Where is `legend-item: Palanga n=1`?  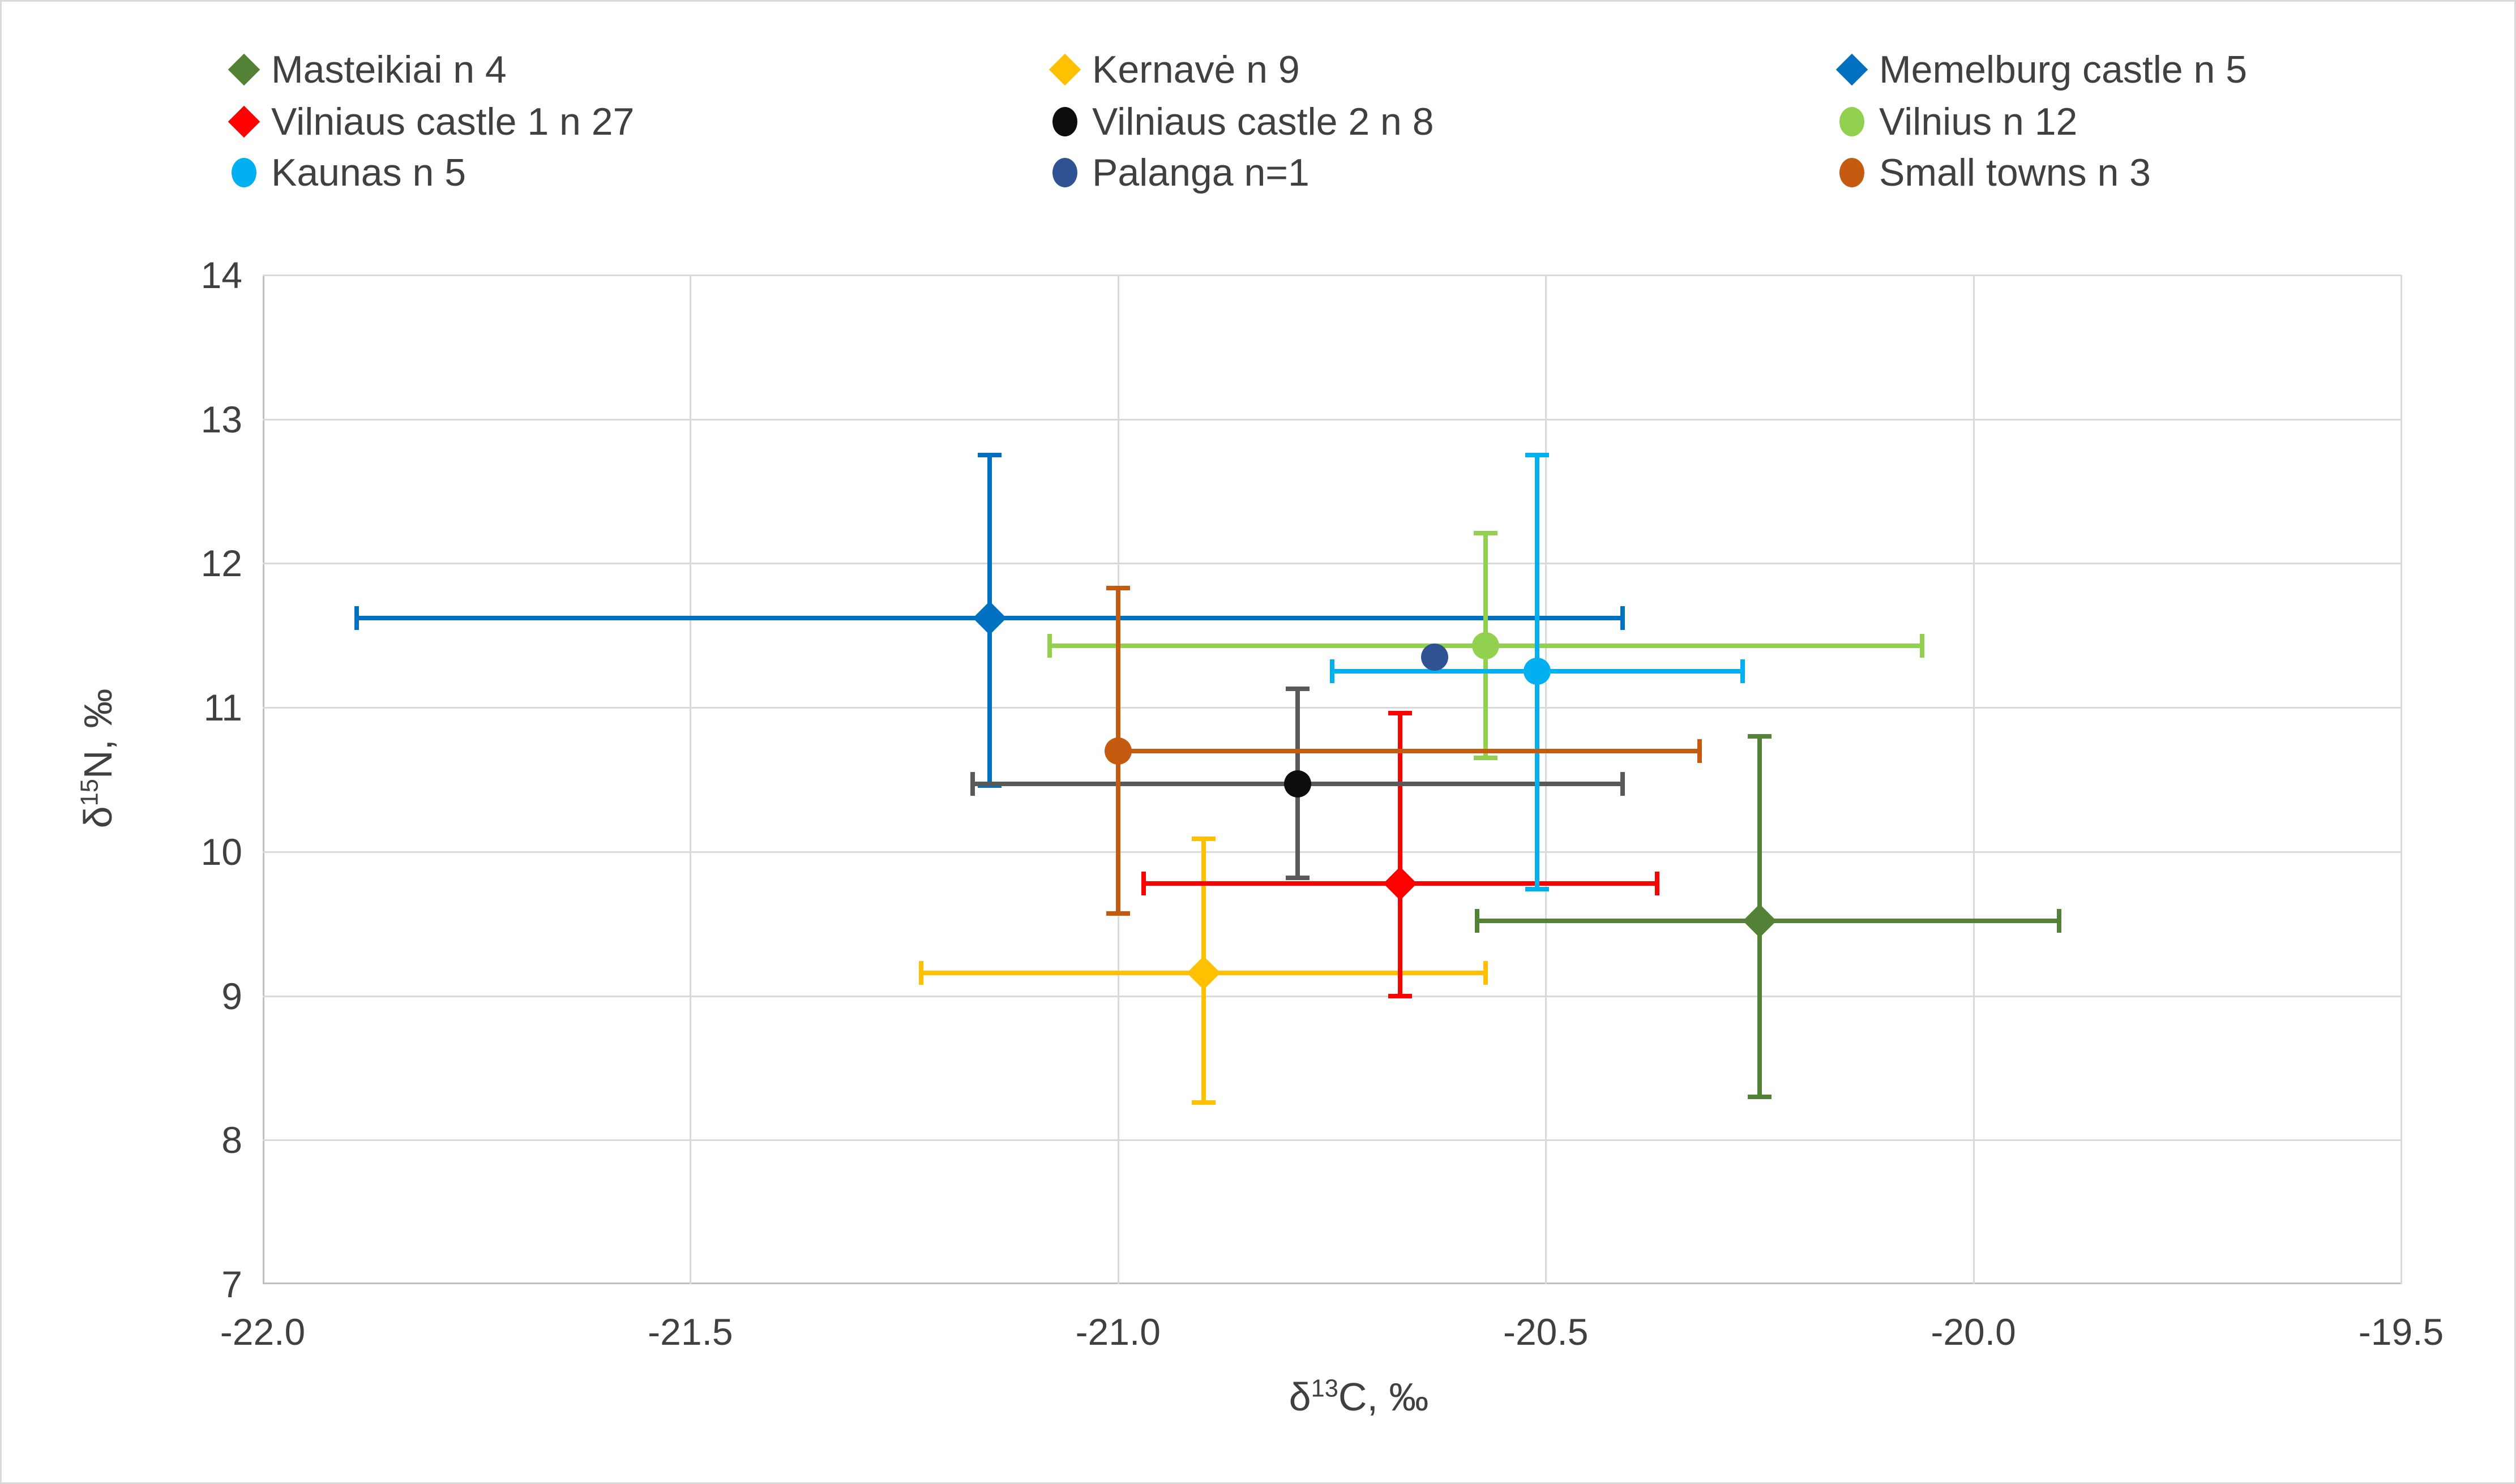
legend-item: Palanga n=1 is located at coordinates (1179, 172).